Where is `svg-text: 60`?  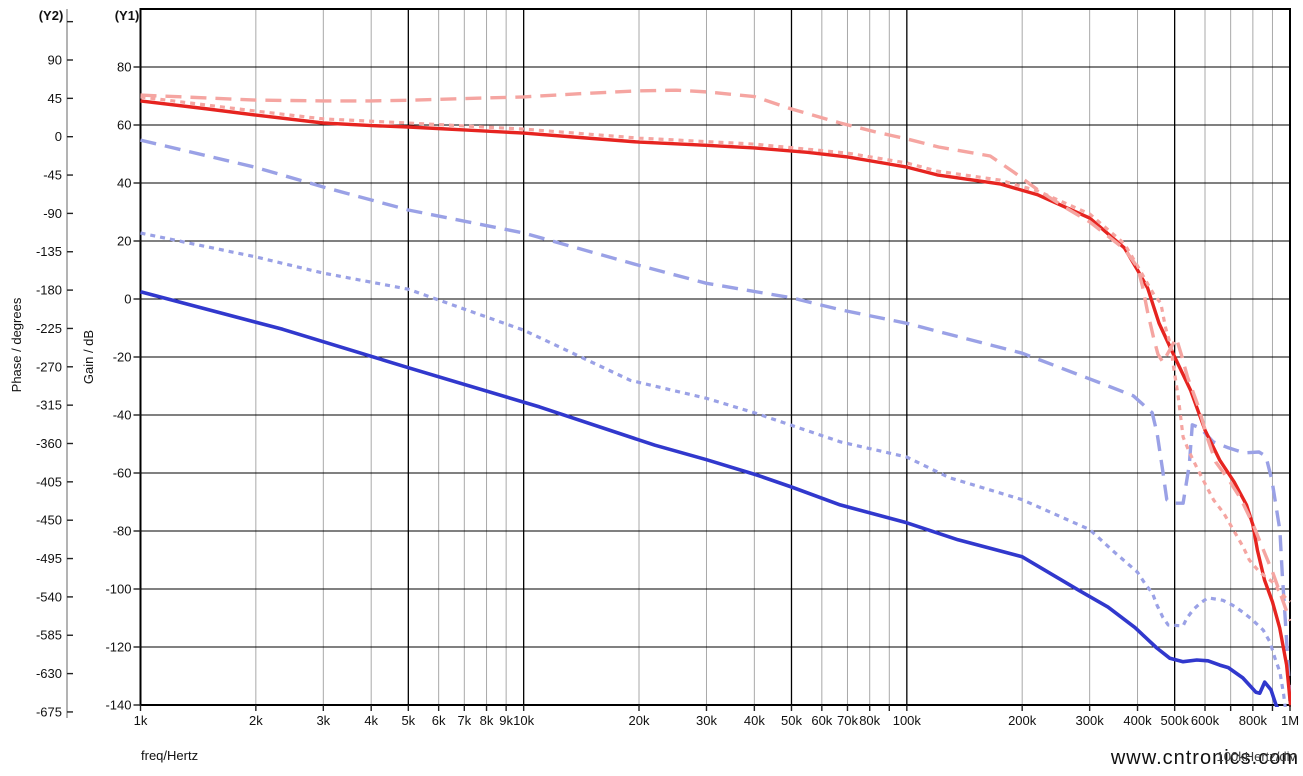 svg-text: 60 is located at coordinates (124, 125).